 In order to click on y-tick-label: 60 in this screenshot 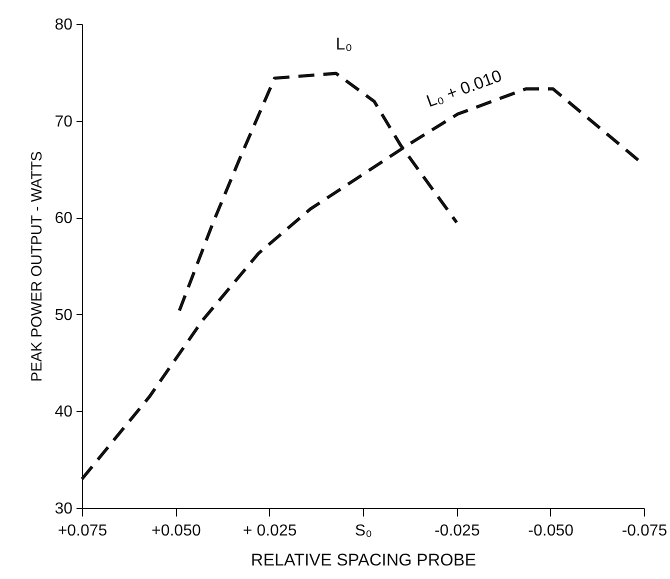, I will do `click(63, 219)`.